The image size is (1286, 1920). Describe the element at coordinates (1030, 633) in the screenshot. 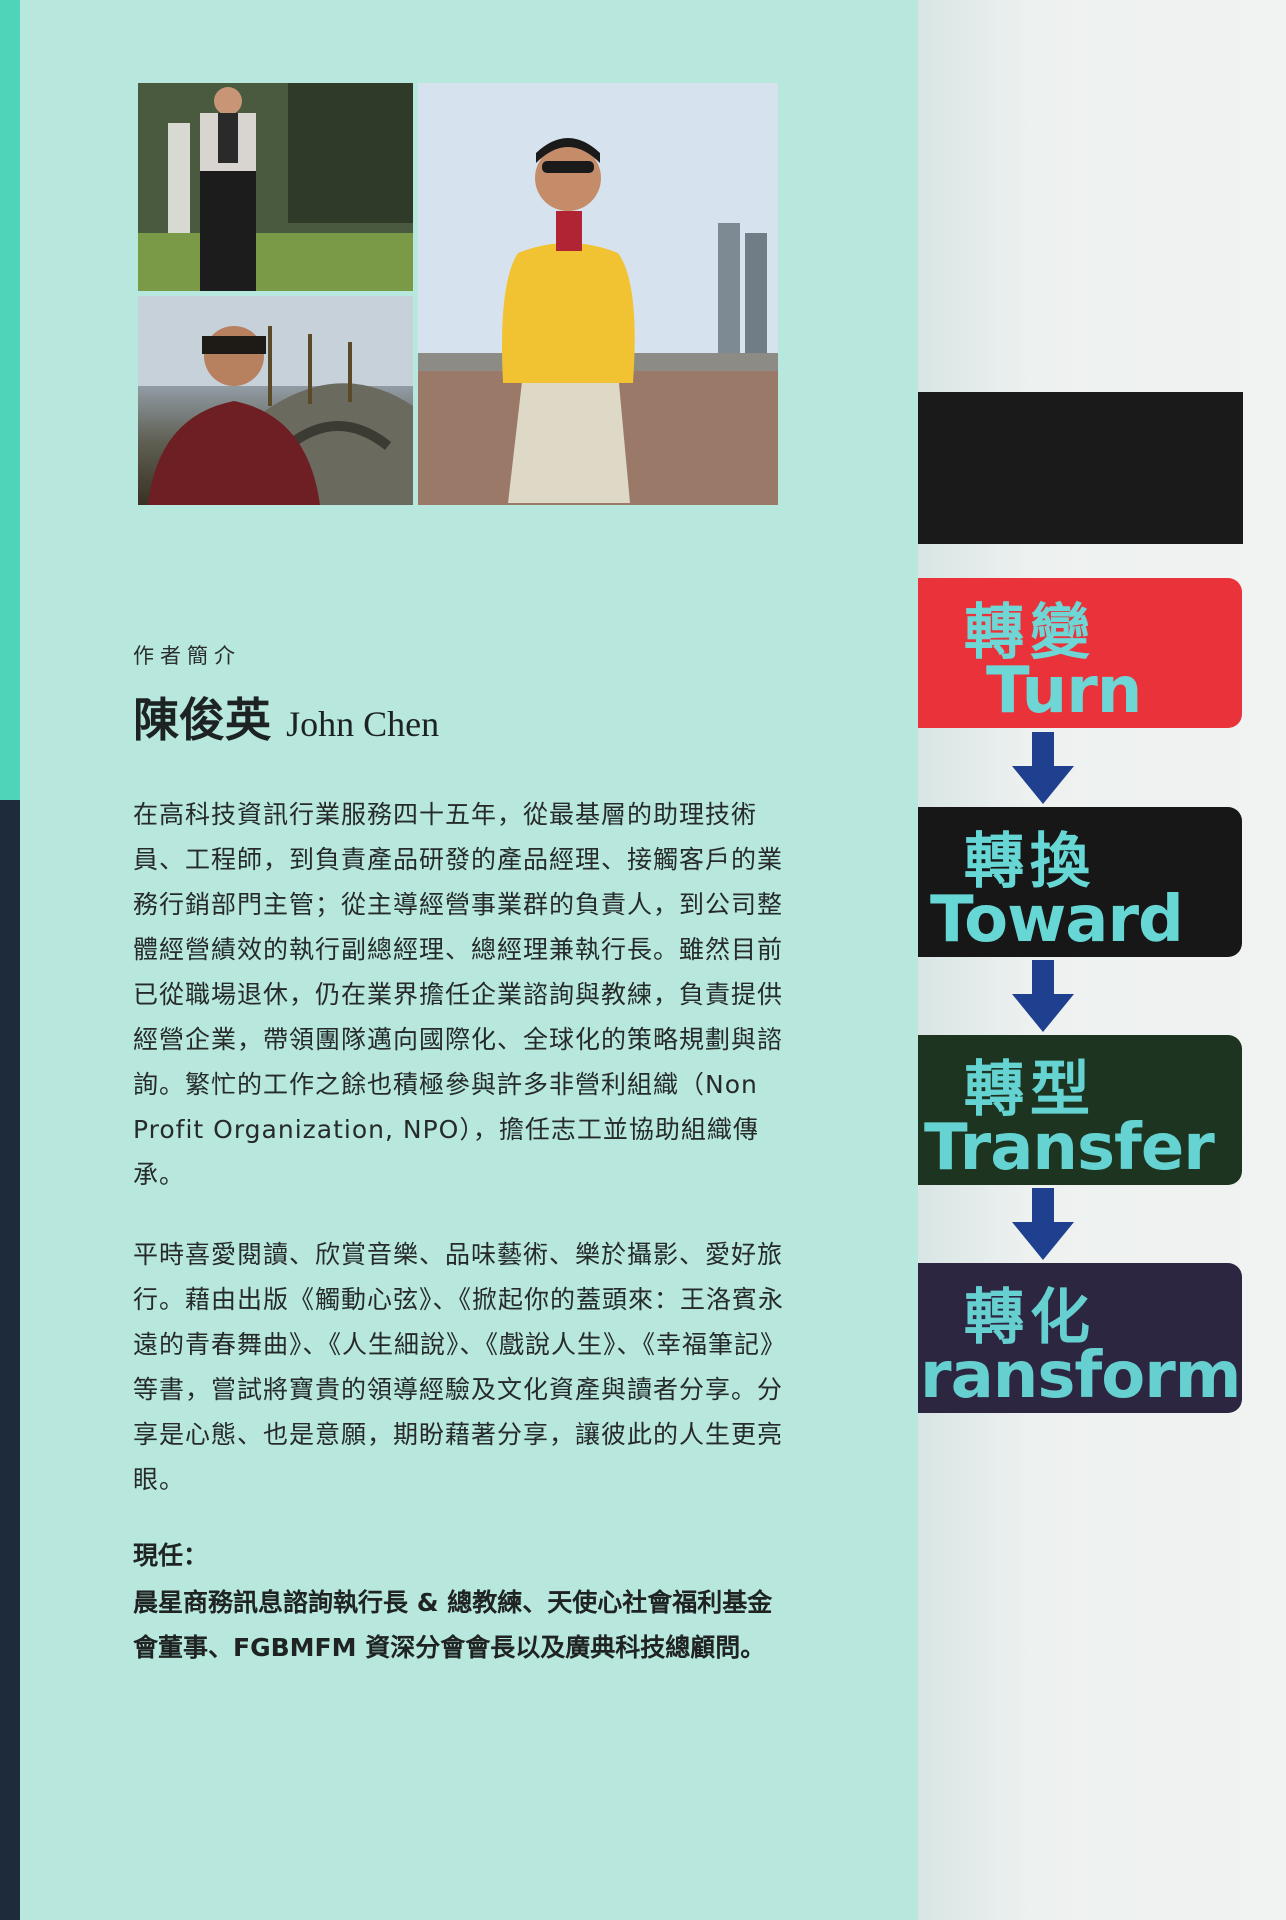

I see `step-1-cn: 轉變` at that location.